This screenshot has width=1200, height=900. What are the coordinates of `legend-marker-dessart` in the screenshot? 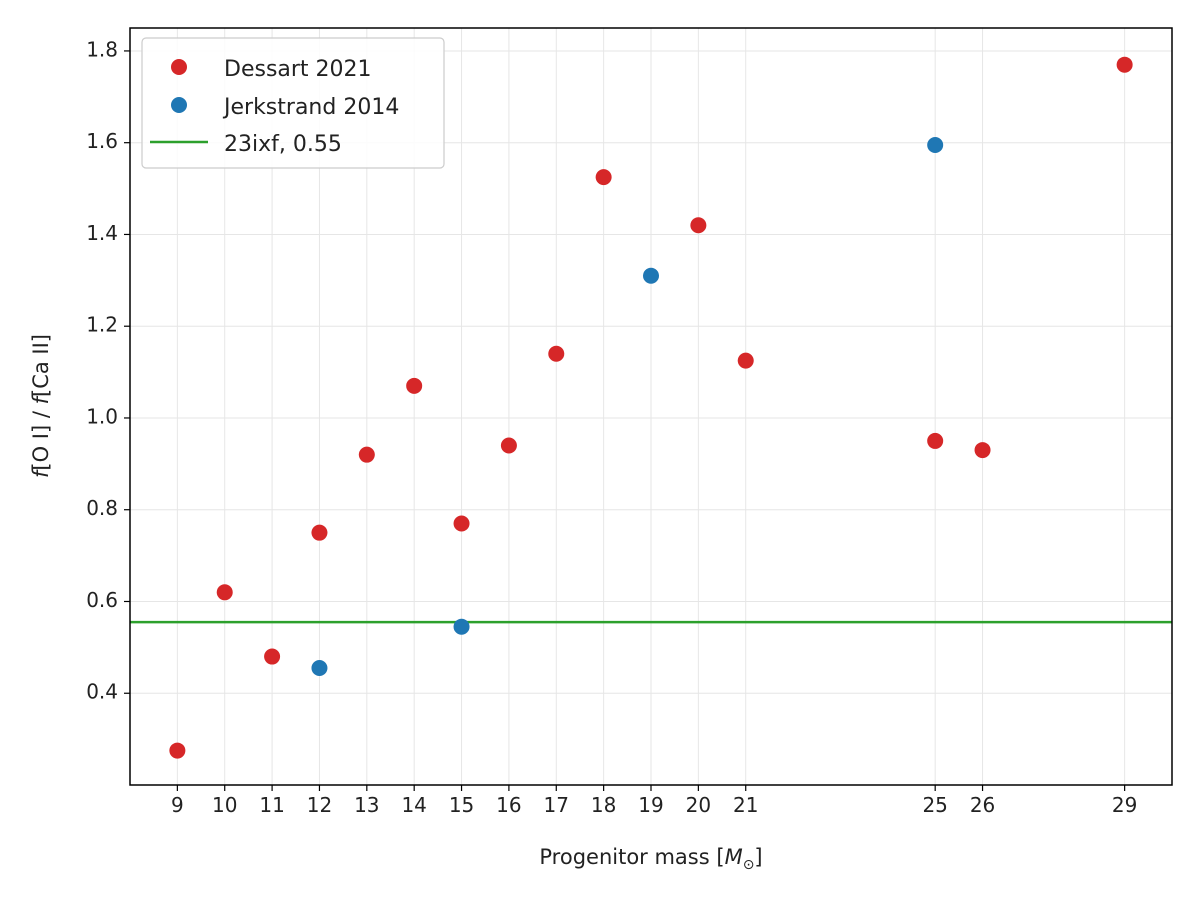 It's located at (179, 67).